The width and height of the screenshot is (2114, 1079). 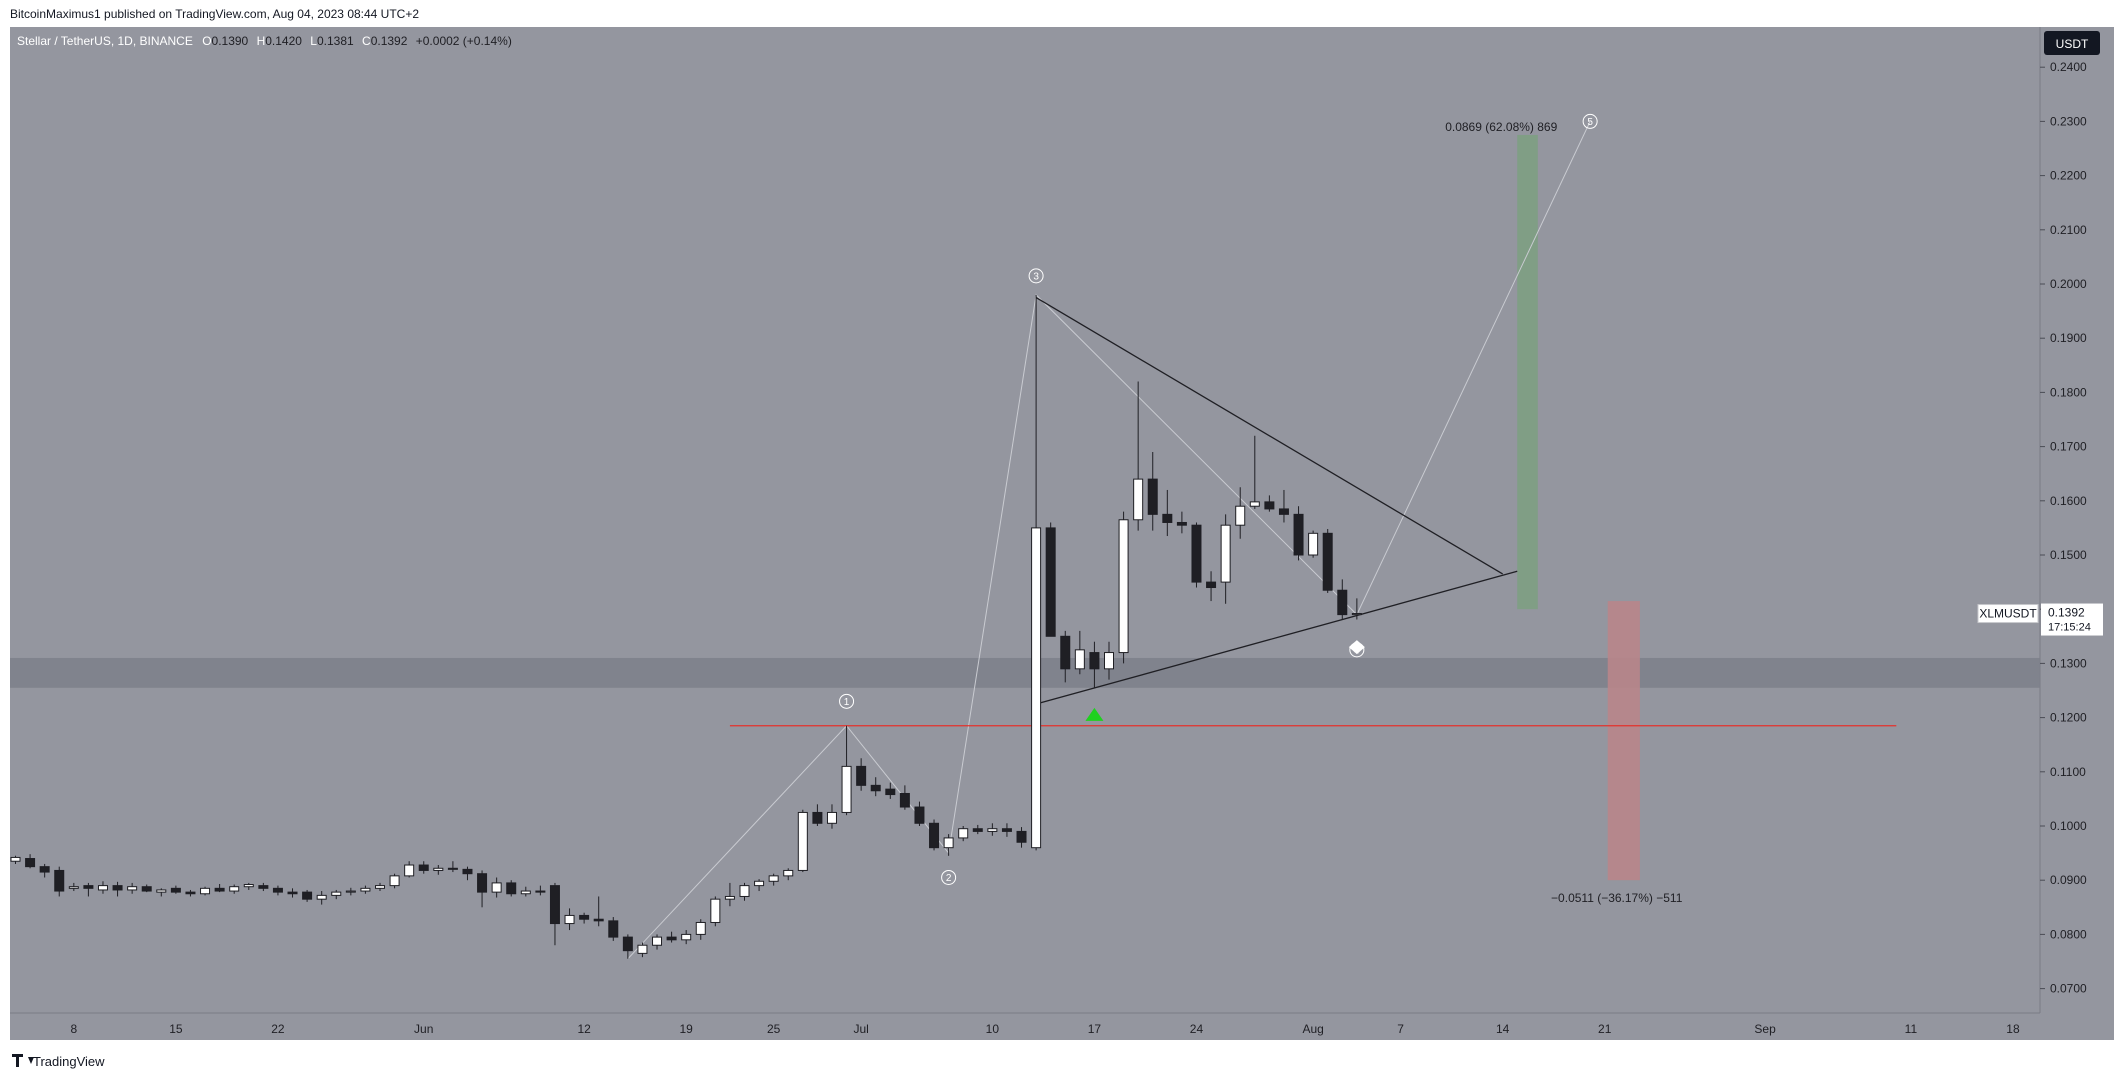 I want to click on tradingview-logo: TradingView, so click(x=58, y=1061).